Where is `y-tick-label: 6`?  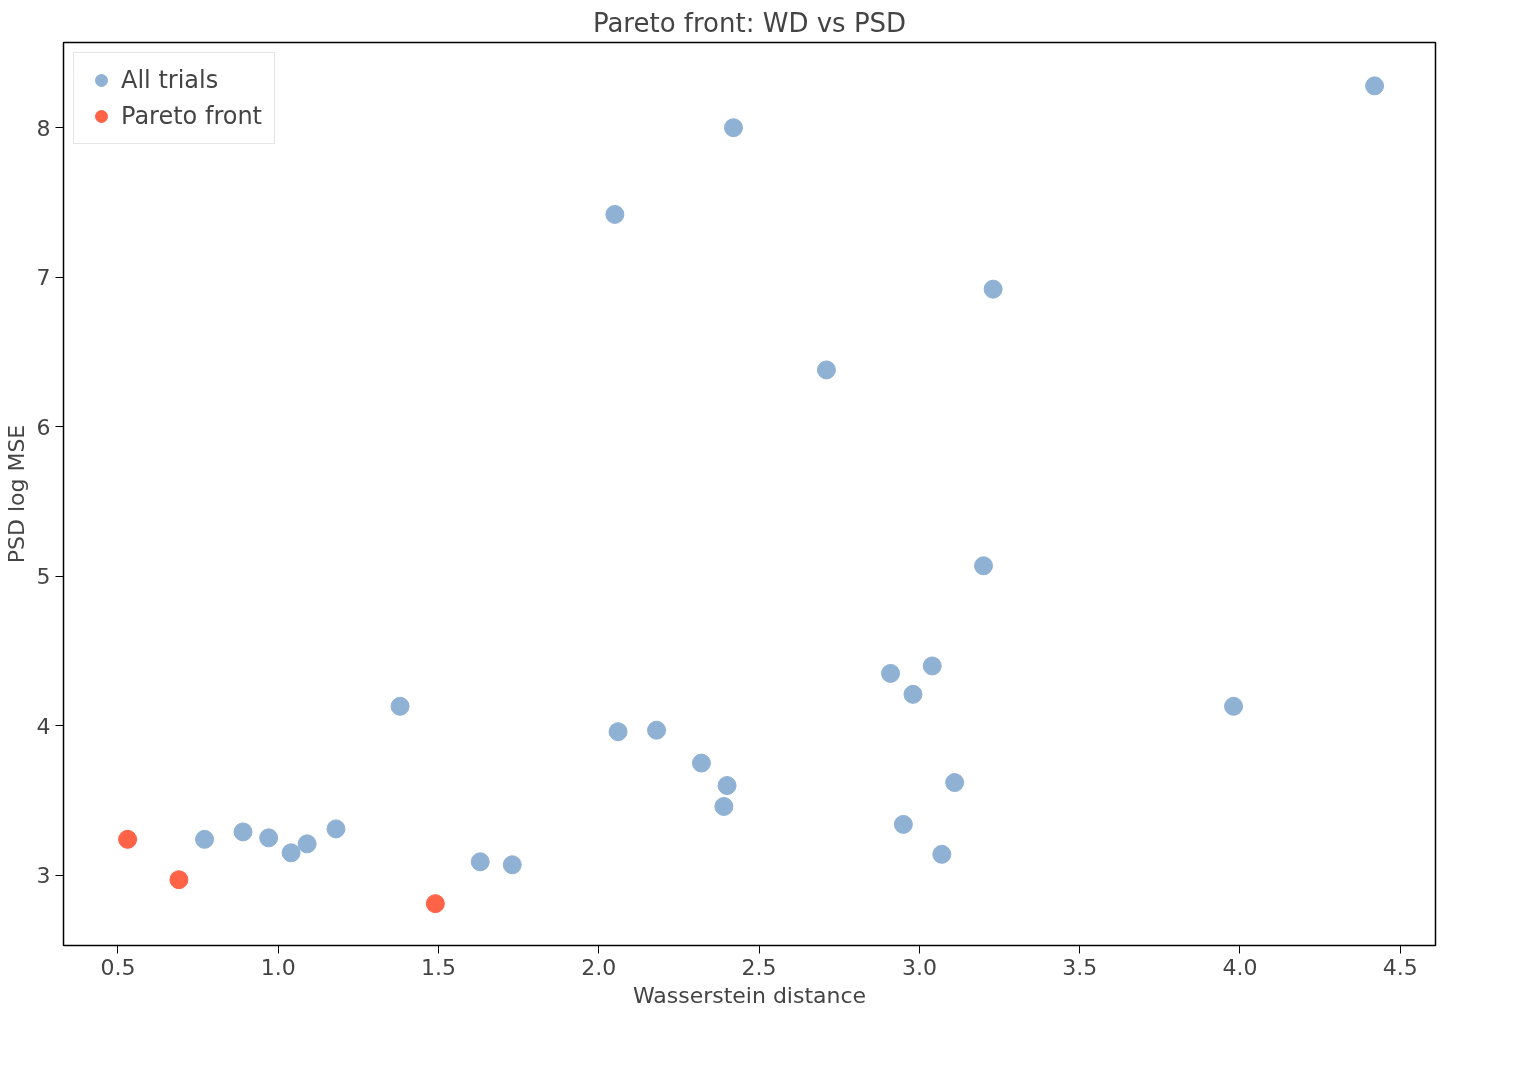
y-tick-label: 6 is located at coordinates (43, 427).